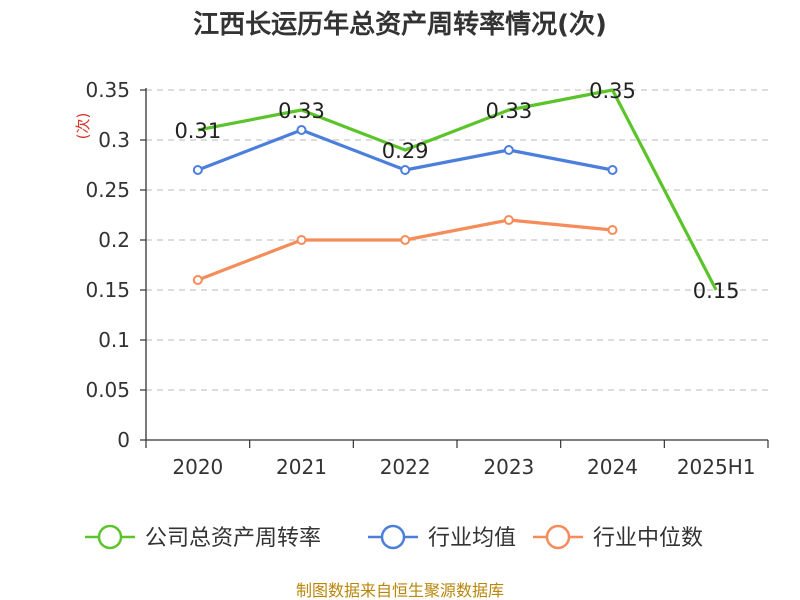 The height and width of the screenshot is (600, 800). Describe the element at coordinates (472, 538) in the screenshot. I see `legend-label: 行业均值` at that location.